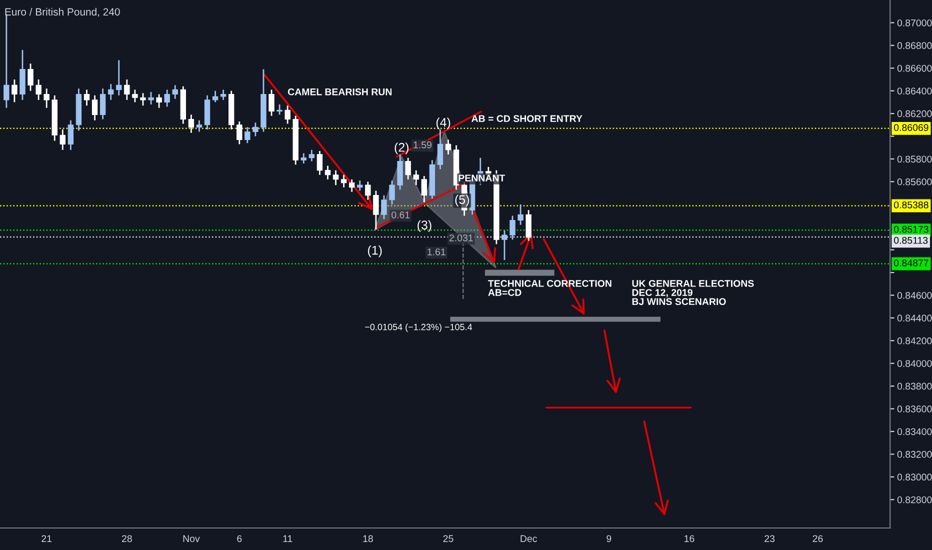 This screenshot has height=550, width=932. Describe the element at coordinates (914, 295) in the screenshot. I see `y-tick-label: 0.84600` at that location.